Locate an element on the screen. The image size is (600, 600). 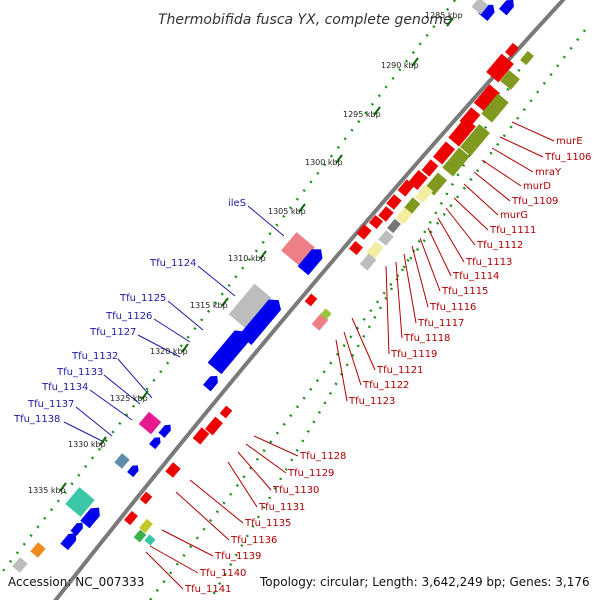
gene-label: Tfu_1134 is located at coordinates (64, 387).